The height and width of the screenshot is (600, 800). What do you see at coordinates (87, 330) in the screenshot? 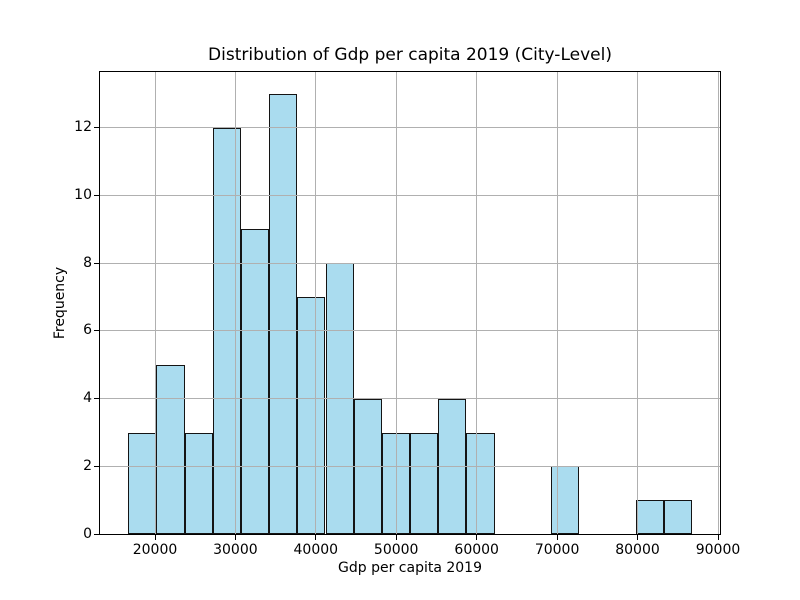
I see `y-tick-label: 6` at bounding box center [87, 330].